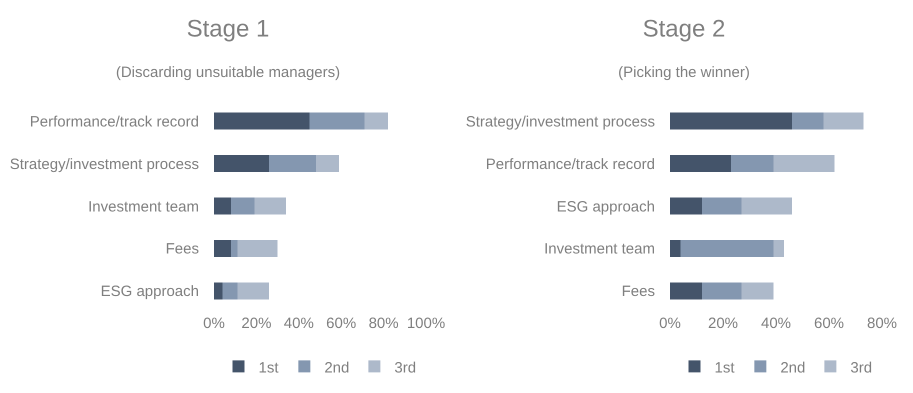 The image size is (913, 393). I want to click on chart-subtitle: (Discarding unsuitable managers), so click(228, 72).